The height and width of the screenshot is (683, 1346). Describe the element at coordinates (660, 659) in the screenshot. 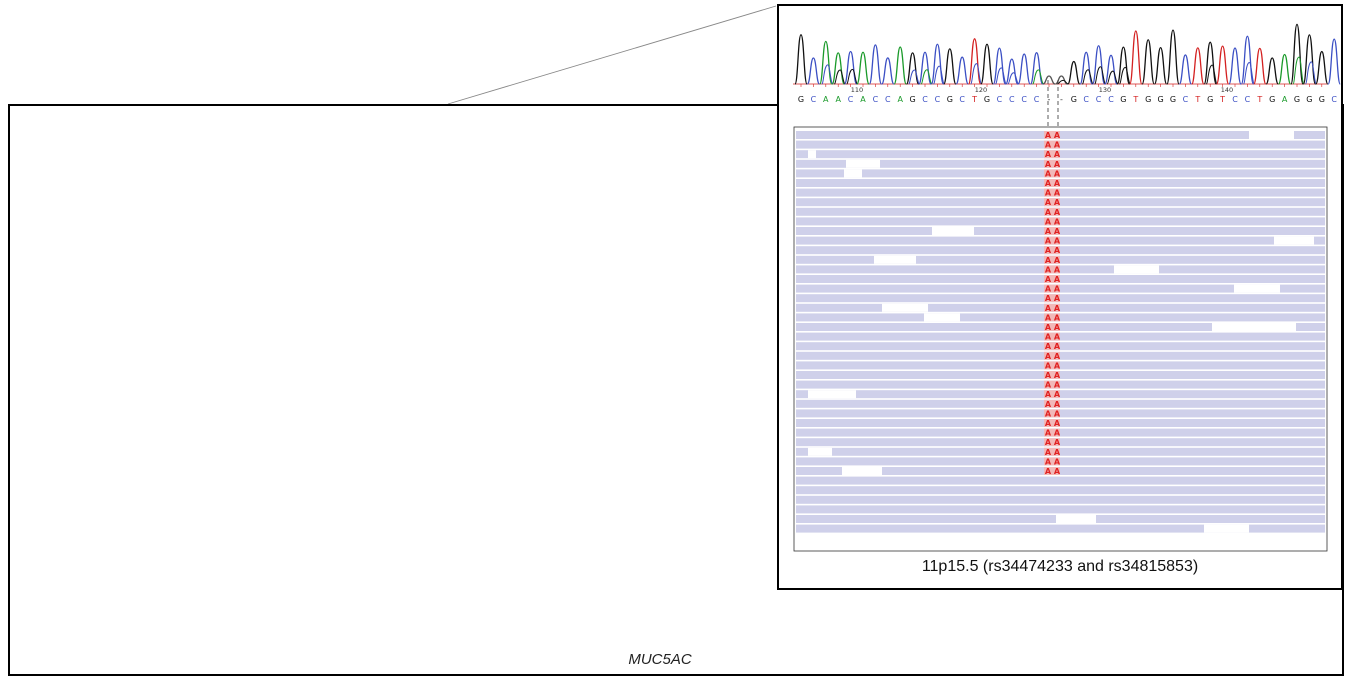

I see `gene-label: MUC5AC` at that location.